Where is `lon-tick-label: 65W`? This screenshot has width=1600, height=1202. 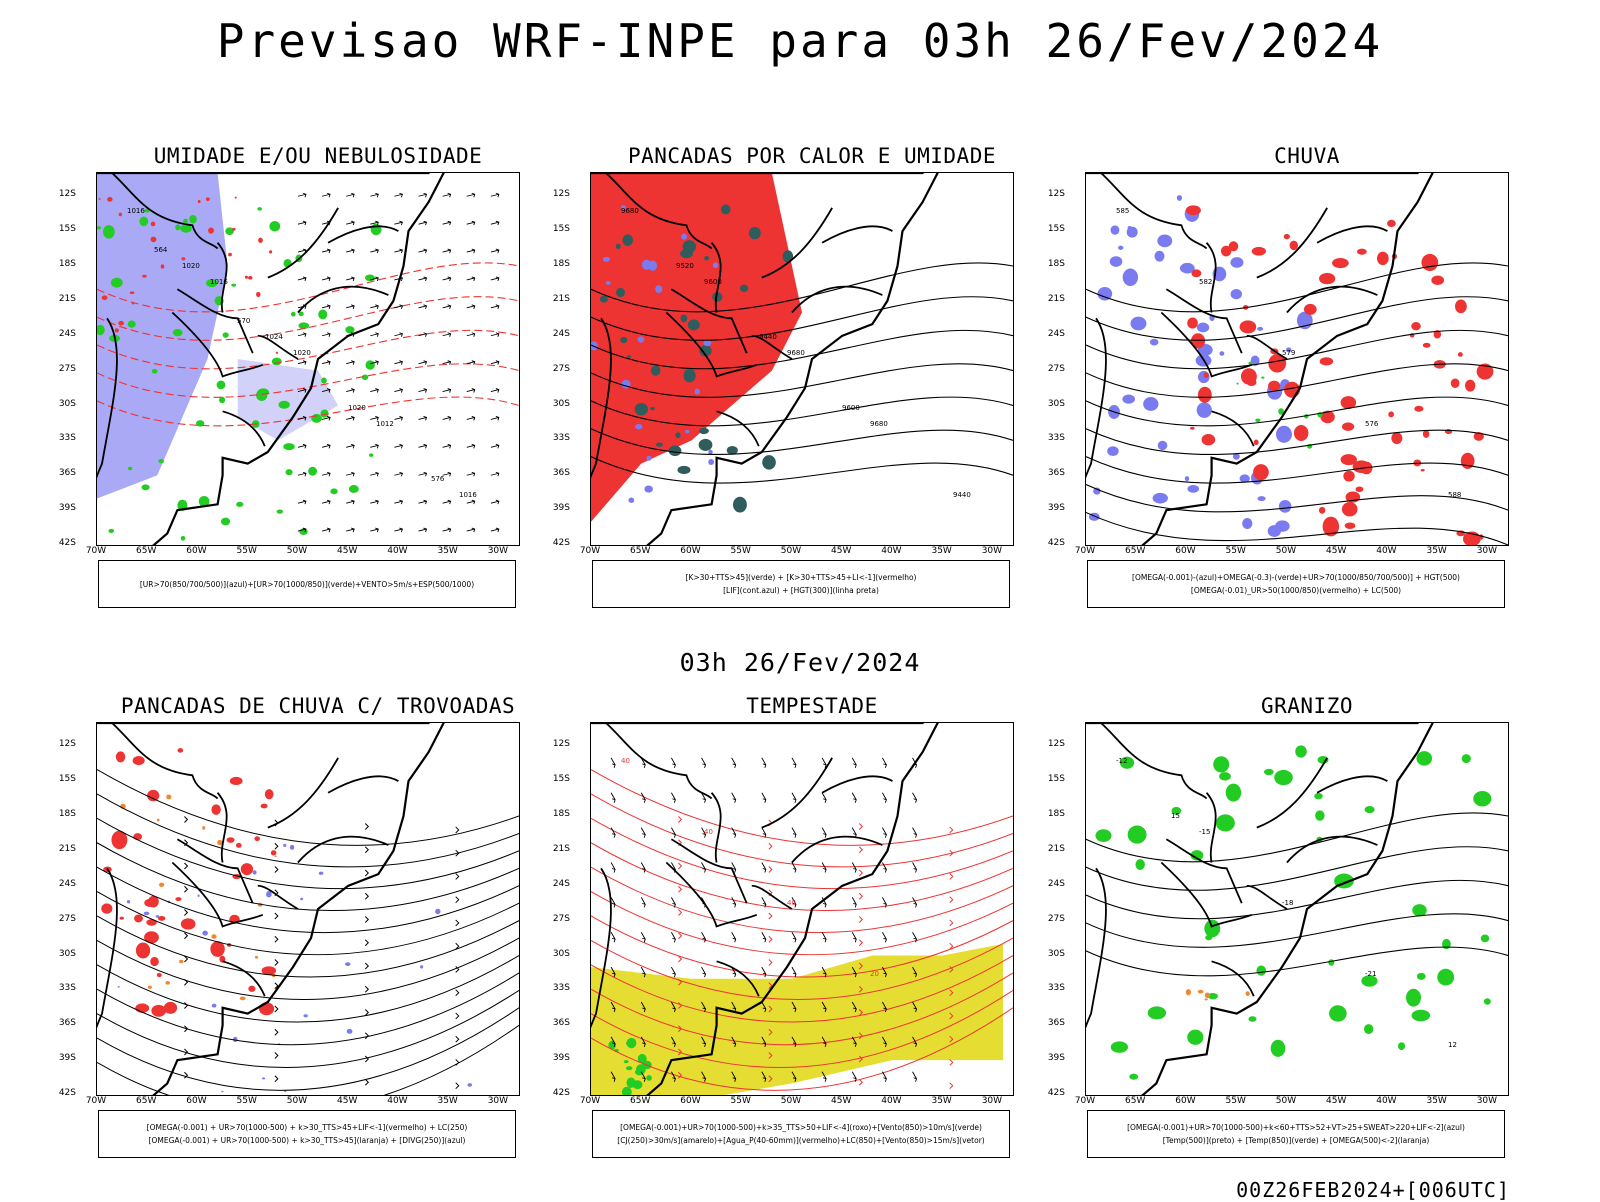
lon-tick-label: 65W is located at coordinates (1135, 551).